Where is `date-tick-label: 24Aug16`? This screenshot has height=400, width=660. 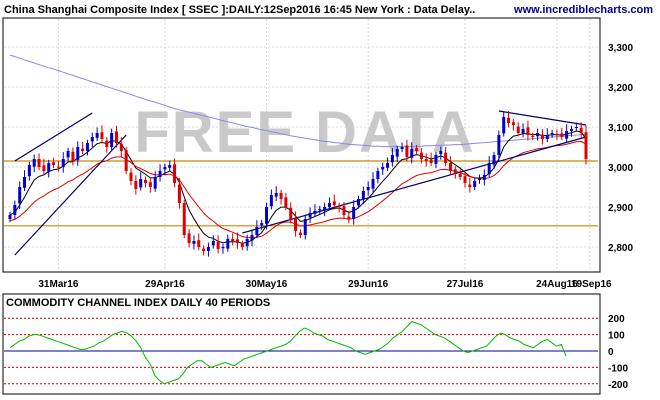 date-tick-label: 24Aug16 is located at coordinates (557, 284).